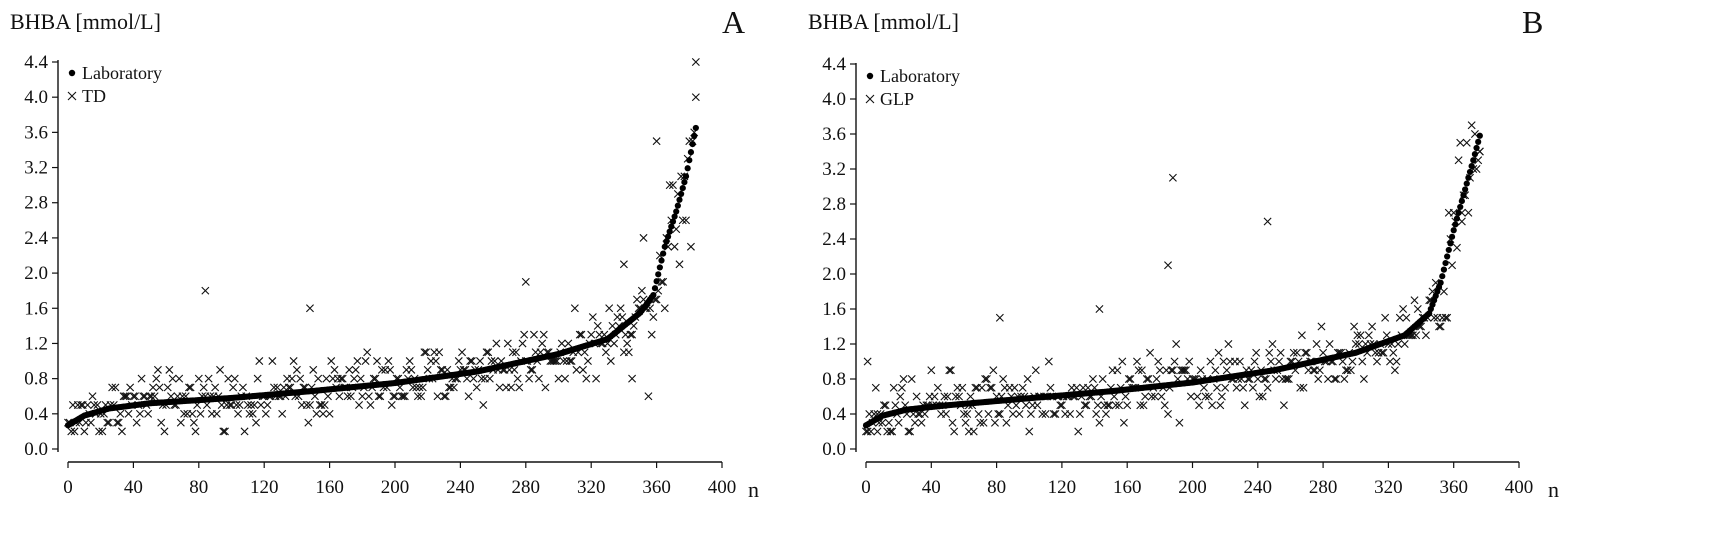 The height and width of the screenshot is (554, 1709). I want to click on x-tick-label: 400, so click(722, 487).